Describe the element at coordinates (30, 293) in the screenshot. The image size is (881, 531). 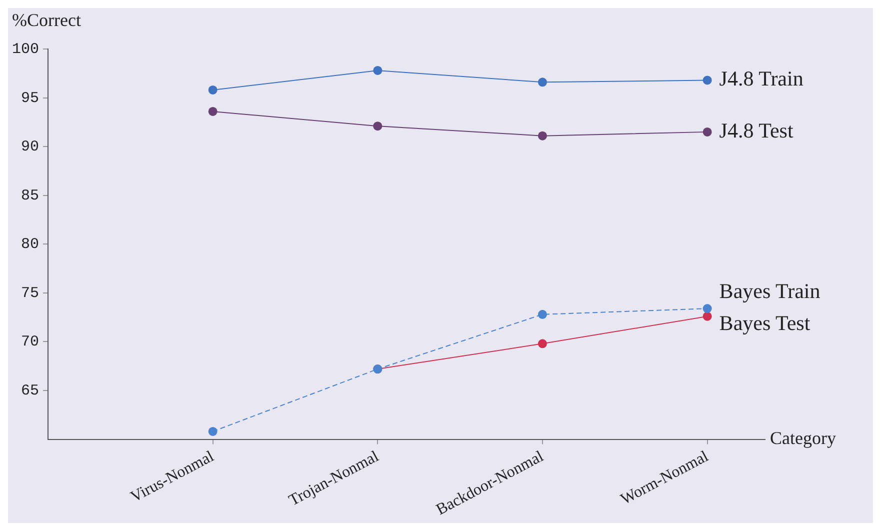
I see `y-tick-label: 75` at that location.